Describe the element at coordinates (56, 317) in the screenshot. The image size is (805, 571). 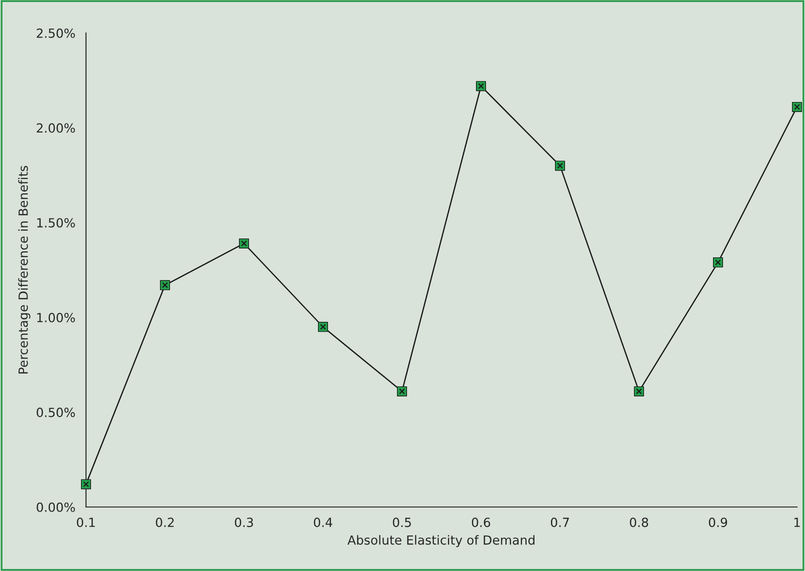
I see `y-tick-label: 1.00%` at that location.